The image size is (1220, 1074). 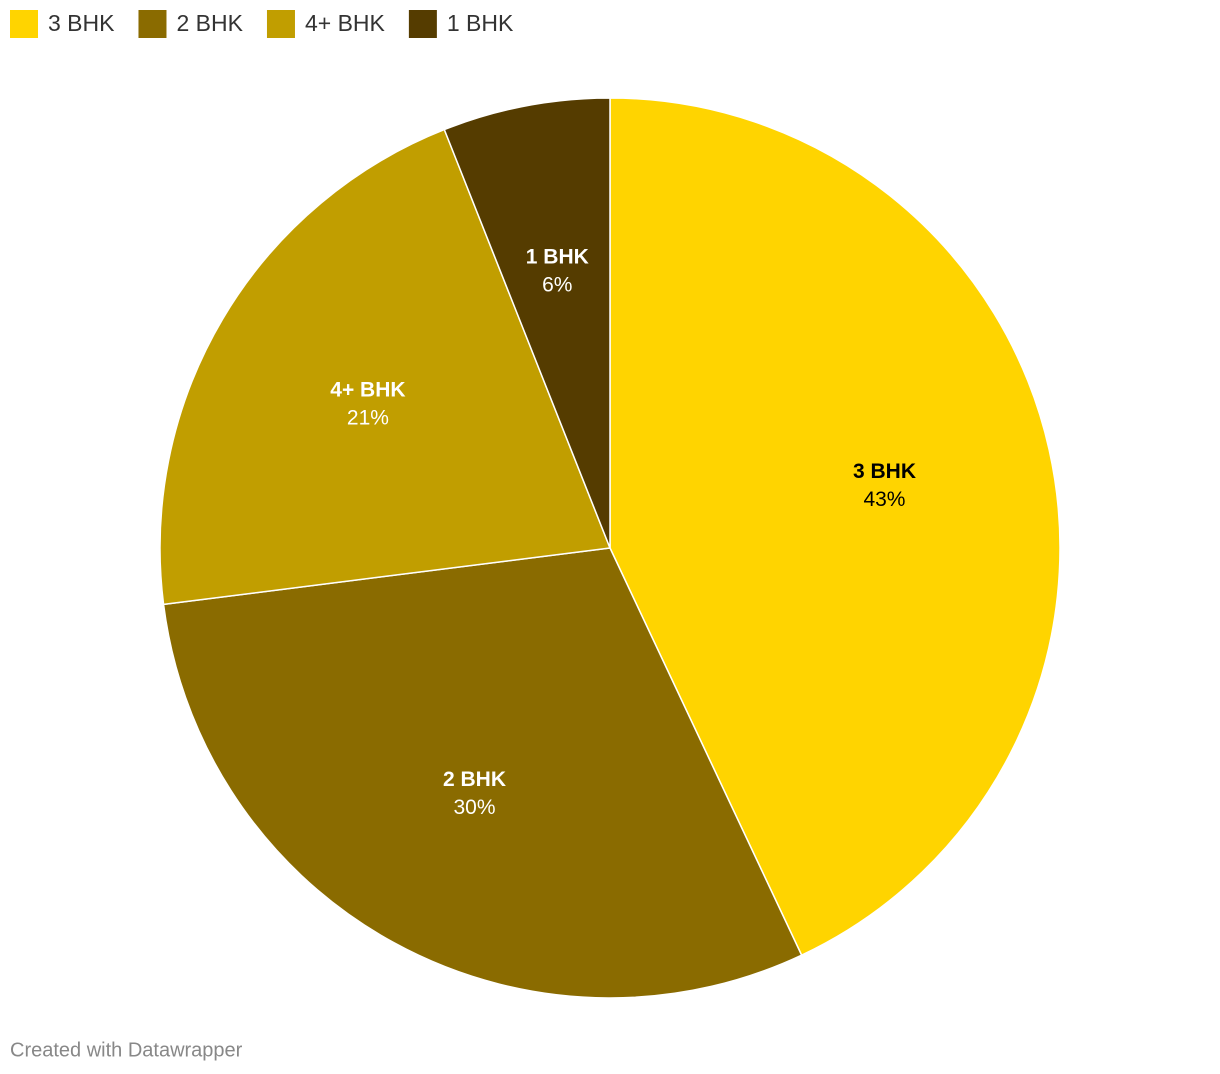 I want to click on pie-slice, so click(x=527, y=323).